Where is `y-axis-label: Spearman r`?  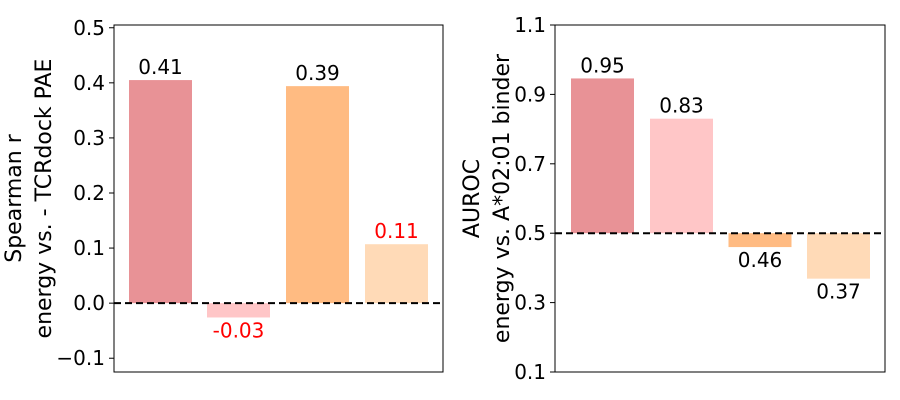
y-axis-label: Spearman r is located at coordinates (14, 197).